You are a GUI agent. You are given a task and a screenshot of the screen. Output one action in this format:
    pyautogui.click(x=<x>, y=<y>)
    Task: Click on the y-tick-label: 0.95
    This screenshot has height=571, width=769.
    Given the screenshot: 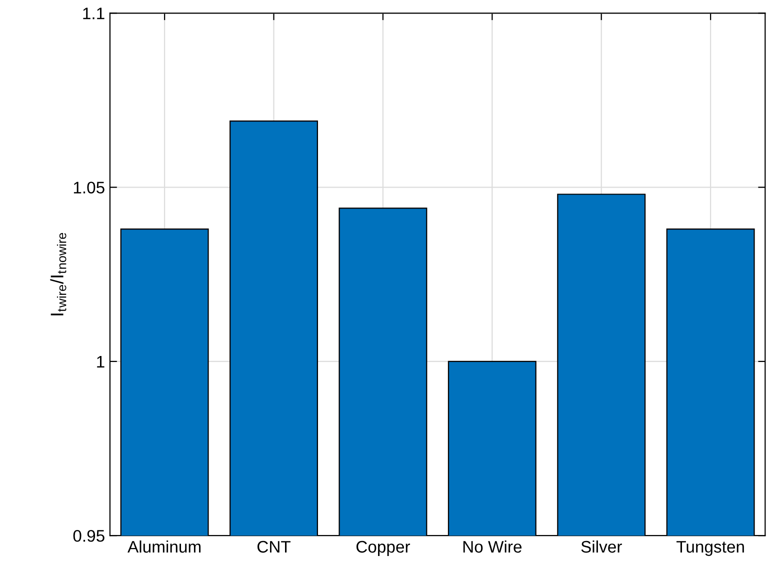 What is the action you would take?
    pyautogui.click(x=88, y=536)
    